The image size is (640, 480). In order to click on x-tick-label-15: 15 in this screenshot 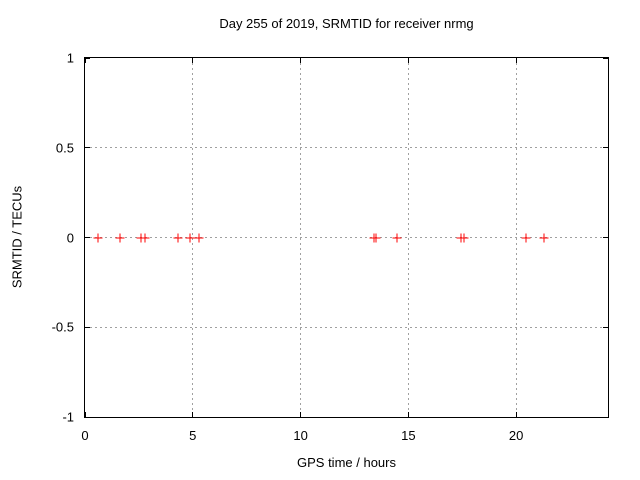, I will do `click(408, 435)`.